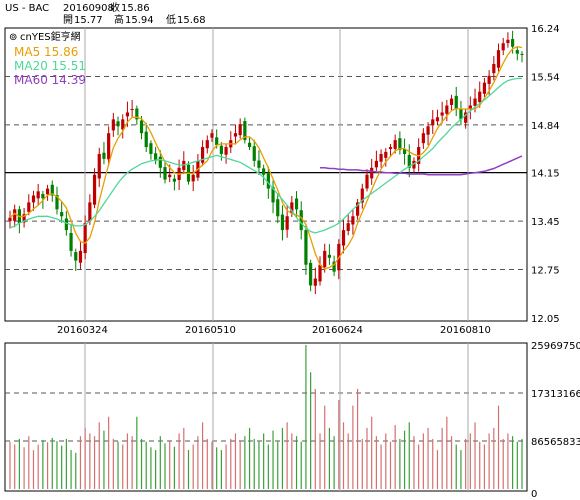  I want to click on header-close-label: 收, so click(115, 7).